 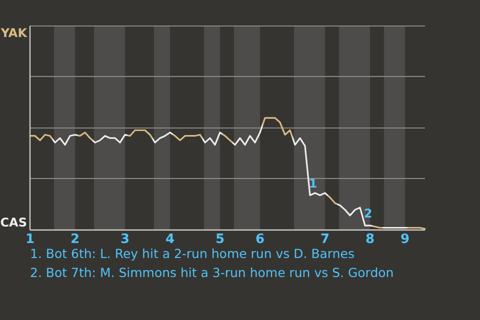 I want to click on x-tick-label: 6, so click(x=260, y=239).